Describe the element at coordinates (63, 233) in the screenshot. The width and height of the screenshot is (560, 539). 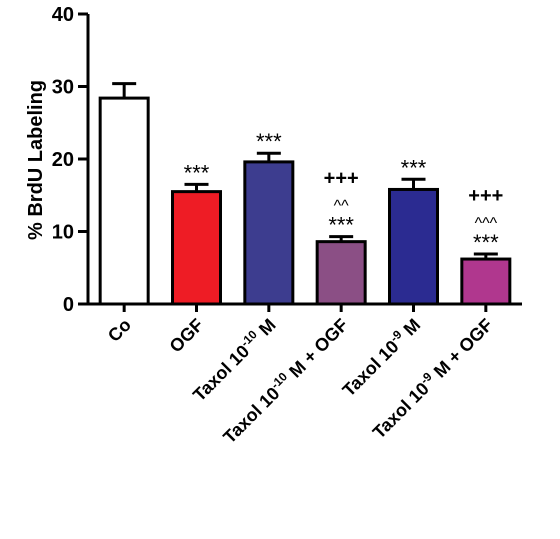
I see `y-tick-label: 10` at that location.